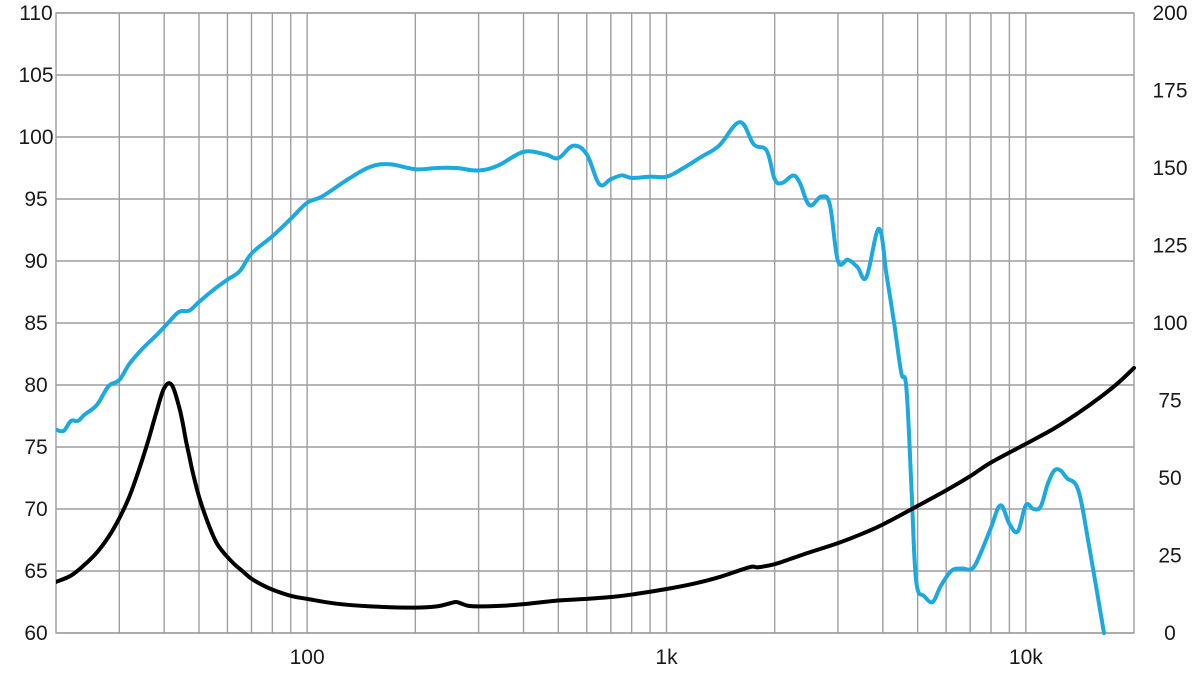 This screenshot has width=1198, height=673. Describe the element at coordinates (35, 13) in the screenshot. I see `y-tick-label: 110` at that location.